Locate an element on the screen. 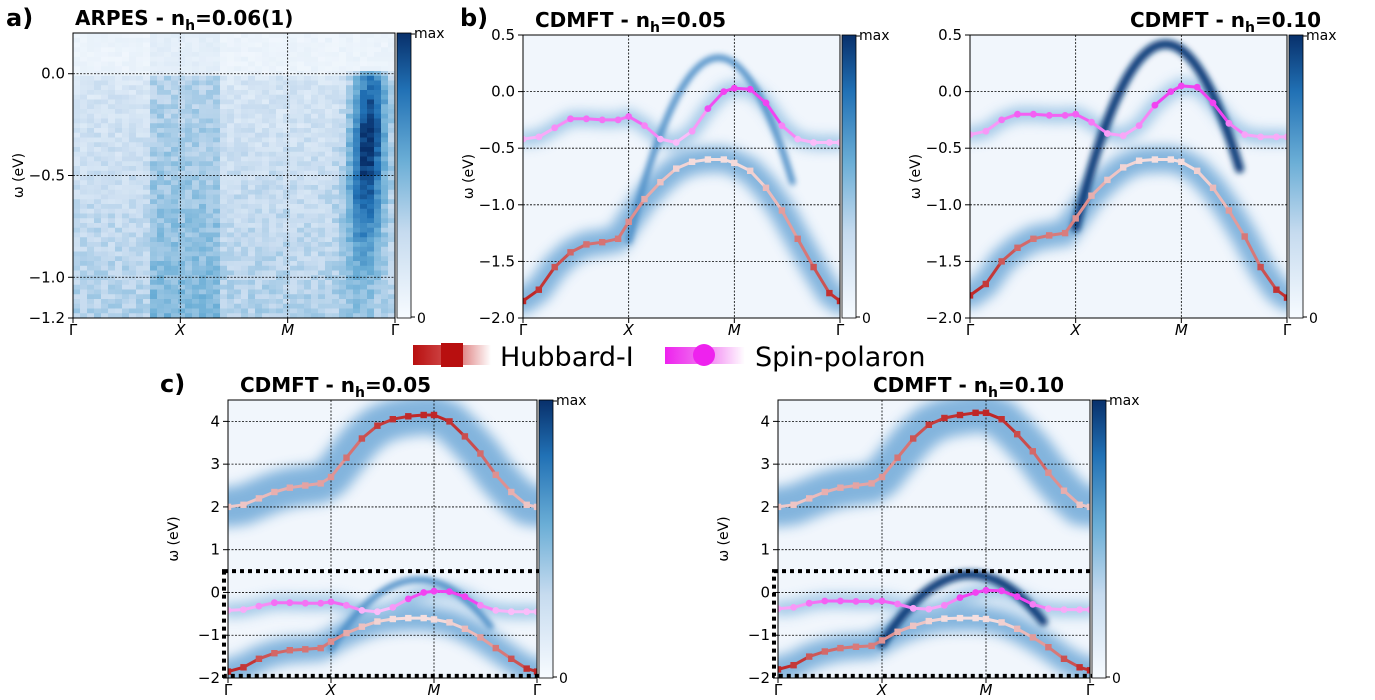 Image resolution: width=1375 pixels, height=700 pixels. spin-polaron-segment is located at coordinates (716, 100).